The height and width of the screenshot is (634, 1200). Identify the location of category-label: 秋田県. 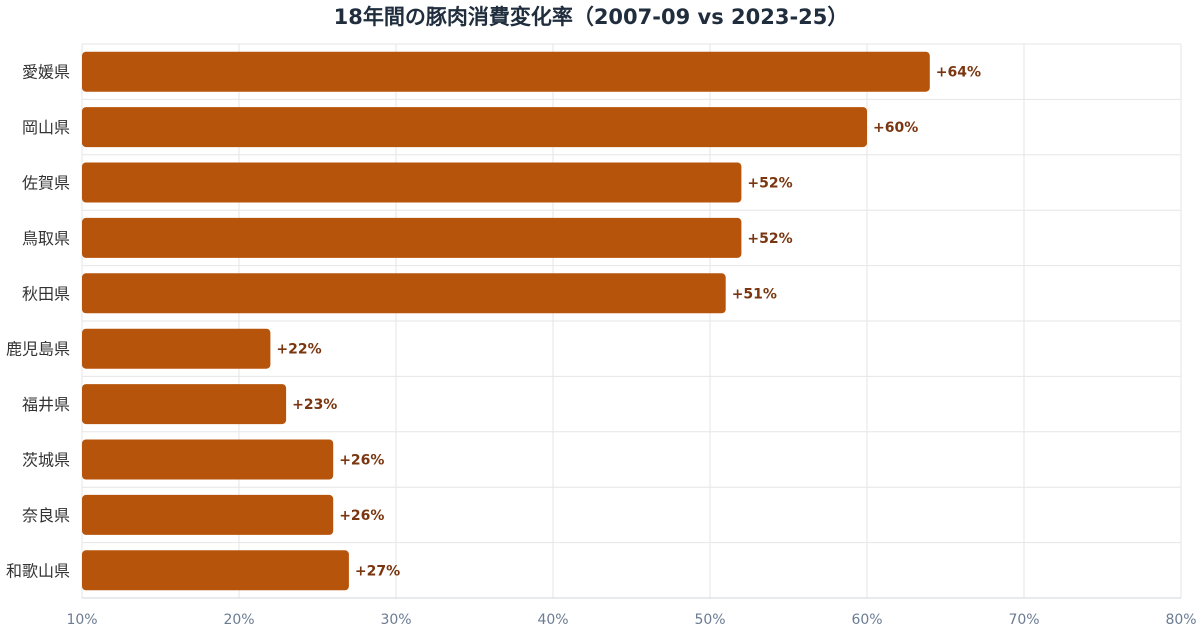
(46, 293).